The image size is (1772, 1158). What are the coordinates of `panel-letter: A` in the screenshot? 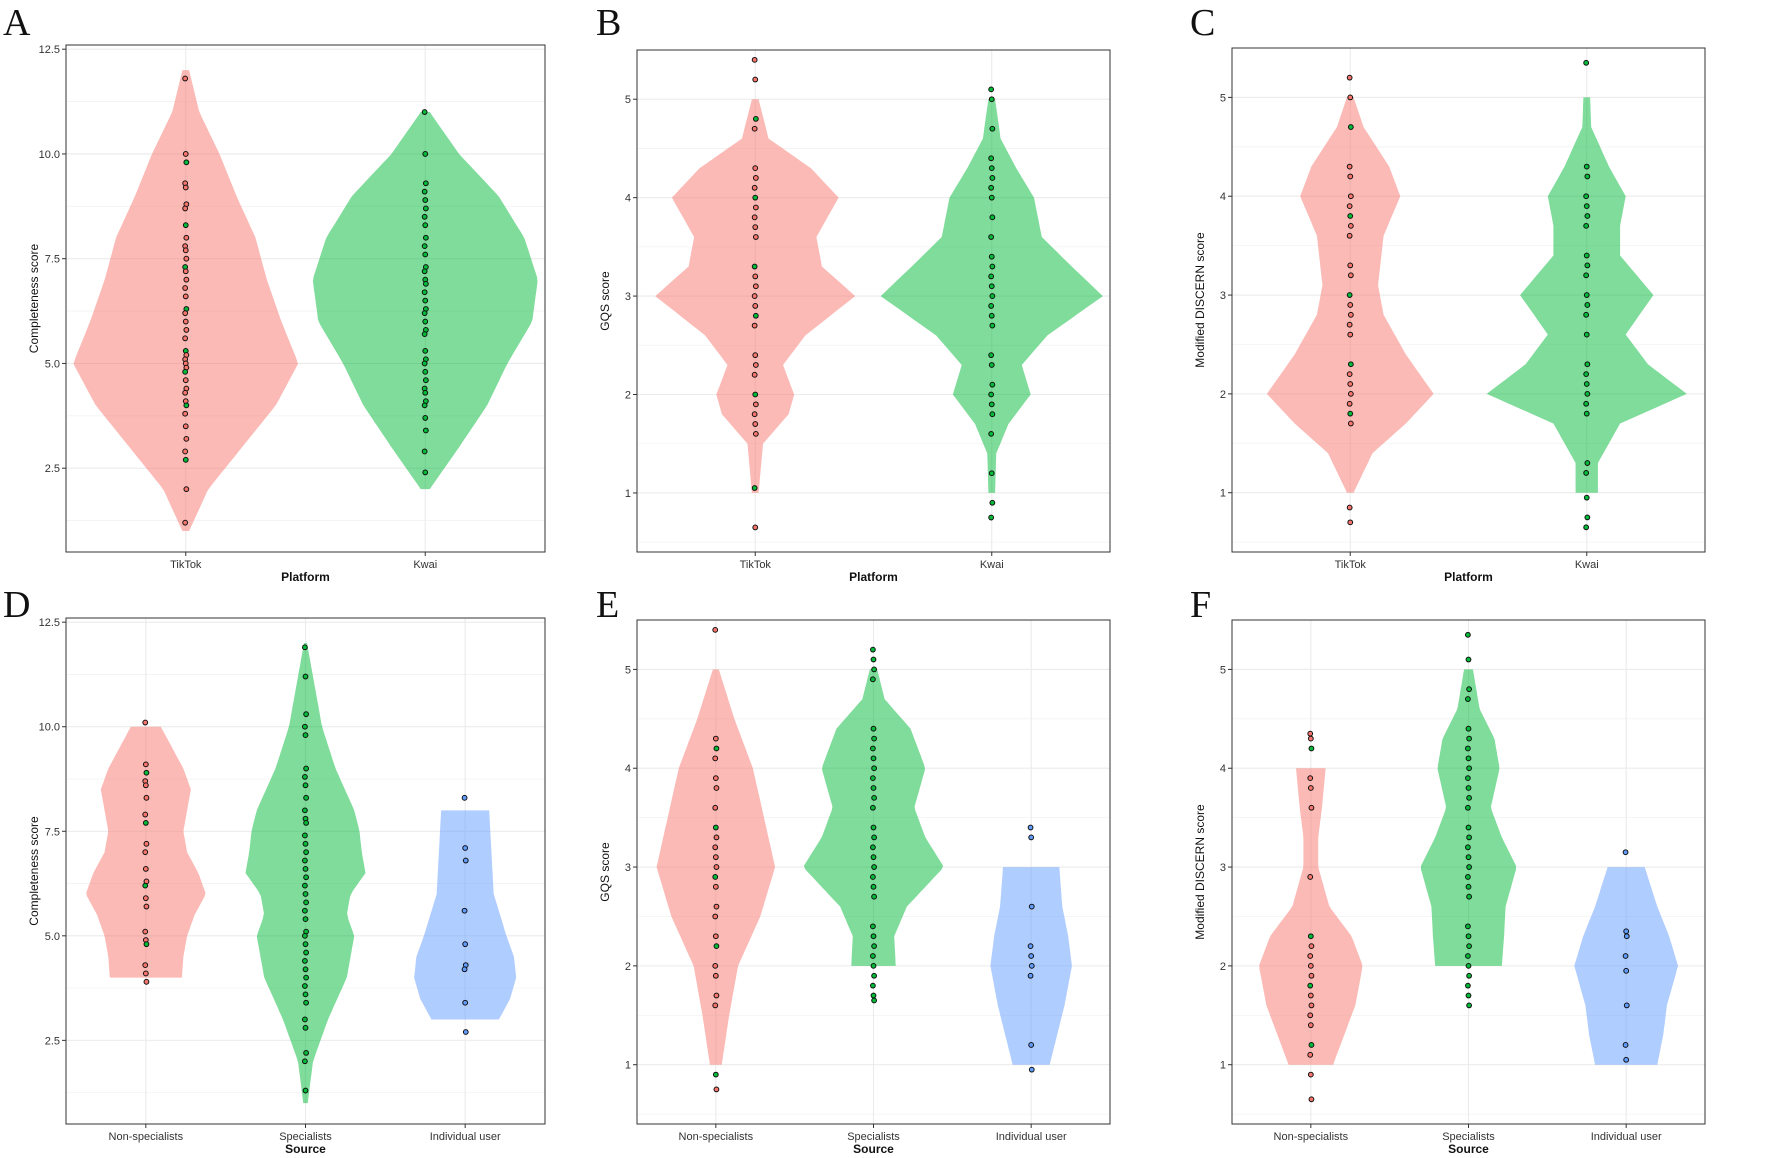 It's located at (17, 23).